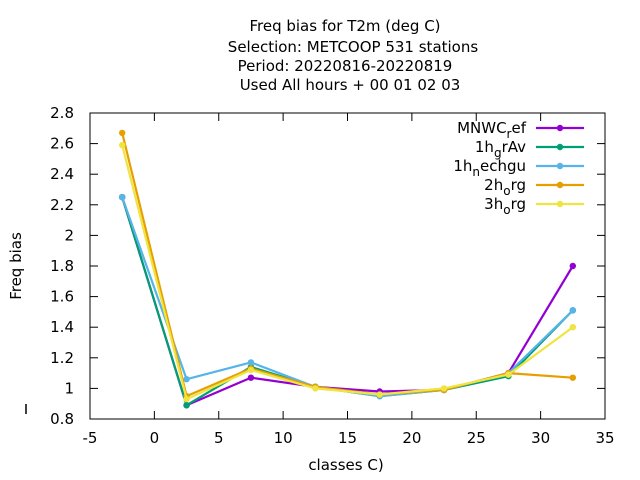  I want to click on x-tick-label: 15, so click(347, 438).